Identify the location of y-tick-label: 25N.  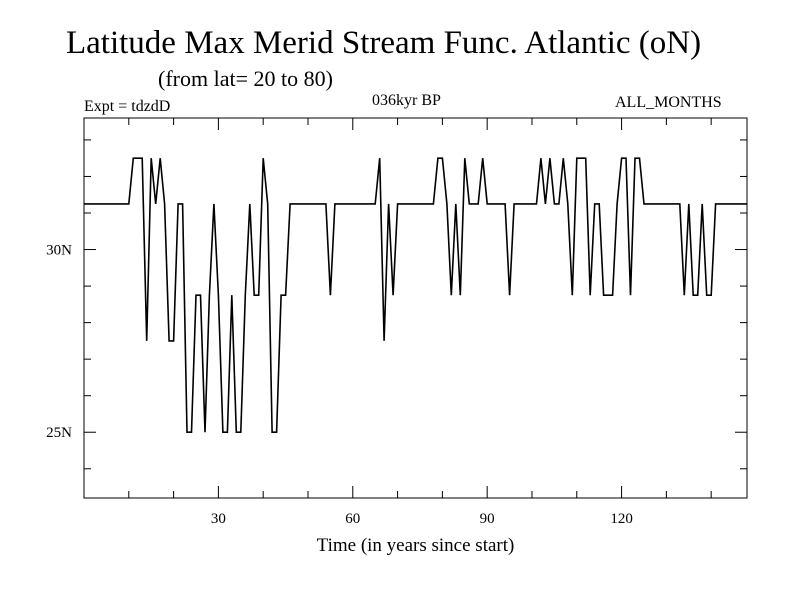
(59, 433).